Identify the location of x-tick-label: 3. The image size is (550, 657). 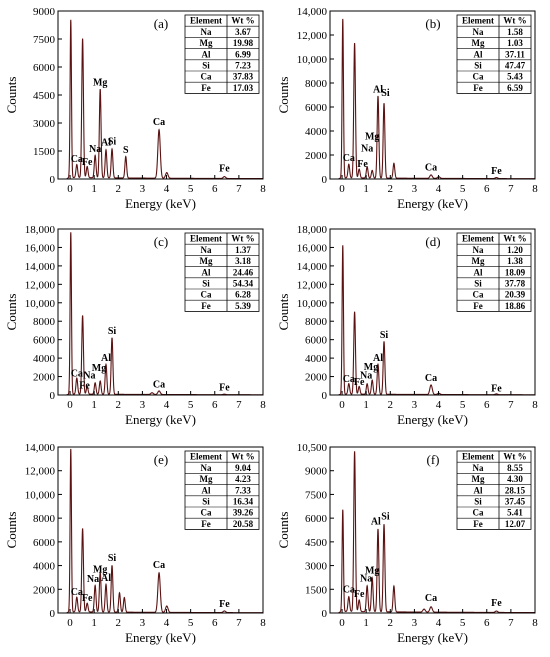
(415, 189).